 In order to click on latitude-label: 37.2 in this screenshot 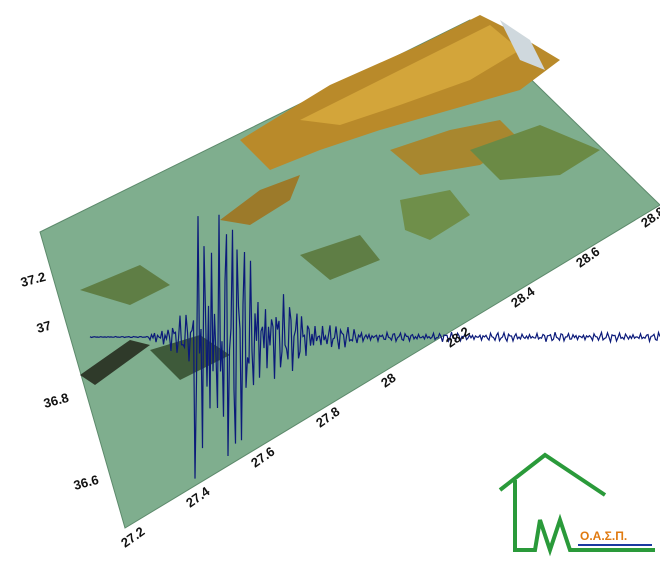, I will do `click(33, 279)`.